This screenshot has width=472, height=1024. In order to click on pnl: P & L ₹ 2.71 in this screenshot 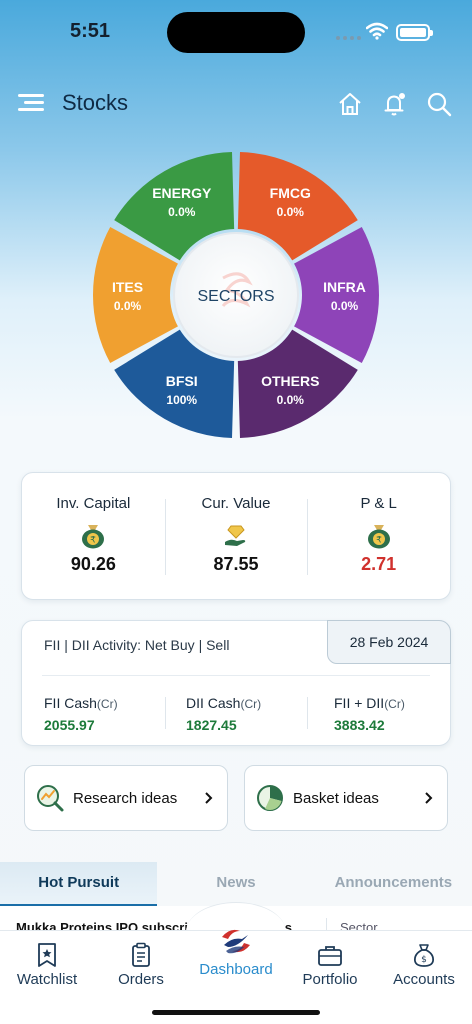, I will do `click(378, 536)`.